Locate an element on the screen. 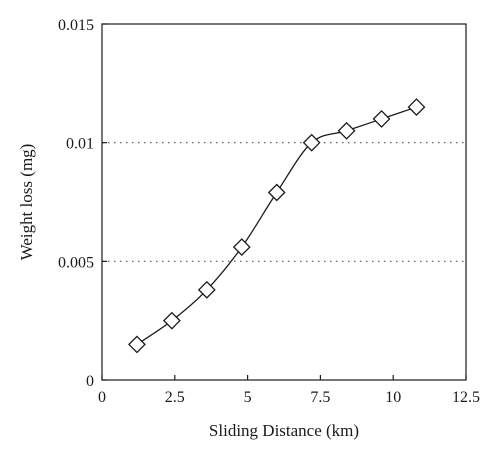 This screenshot has width=500, height=456. x-tick-label-5: 12.5 is located at coordinates (466, 397).